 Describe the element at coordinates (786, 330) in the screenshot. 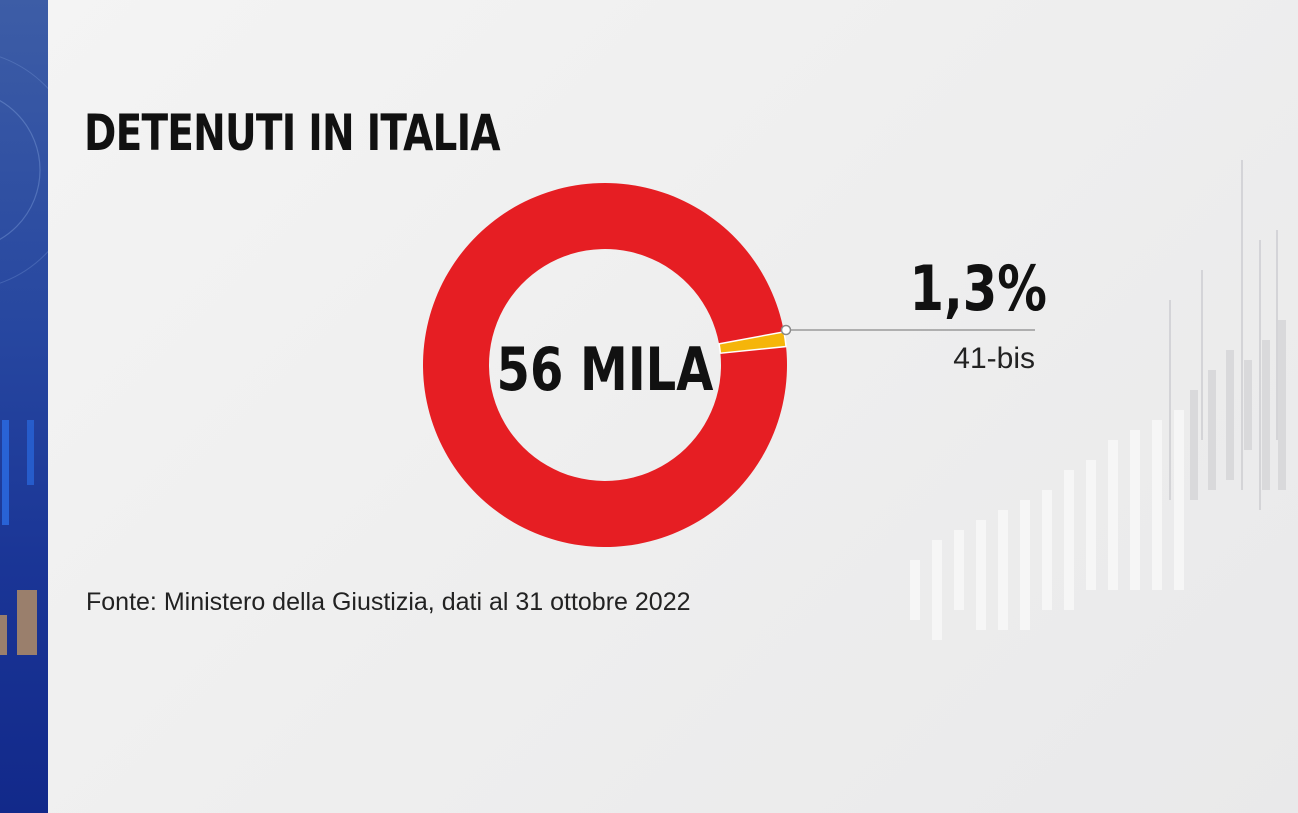

I see `leader-dot` at that location.